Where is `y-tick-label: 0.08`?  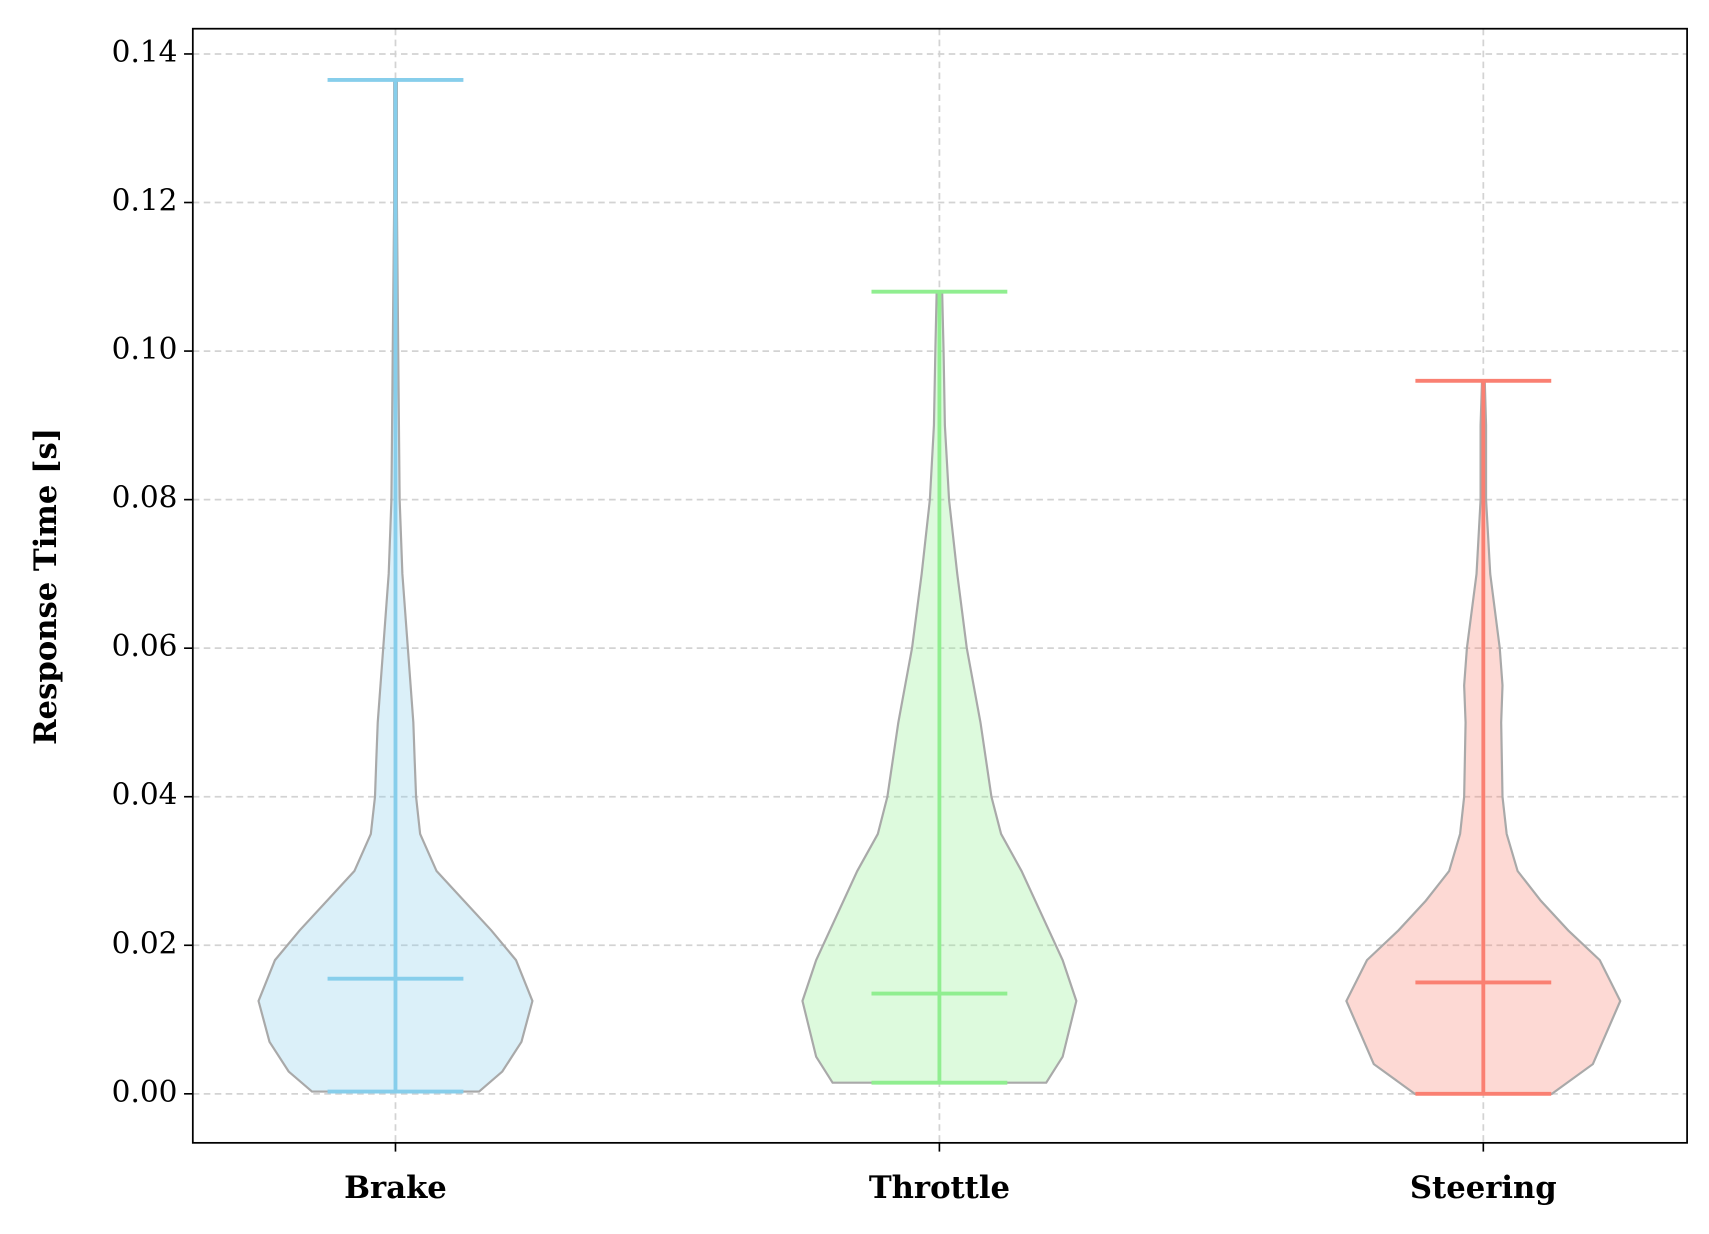
y-tick-label: 0.08 is located at coordinates (145, 498).